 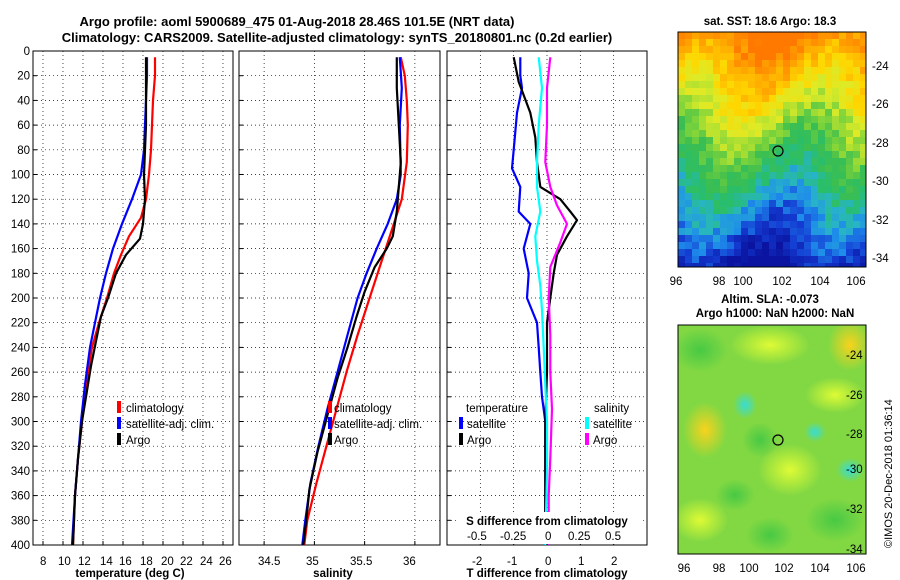 I want to click on sst-xtick-98: 98, so click(x=719, y=282).